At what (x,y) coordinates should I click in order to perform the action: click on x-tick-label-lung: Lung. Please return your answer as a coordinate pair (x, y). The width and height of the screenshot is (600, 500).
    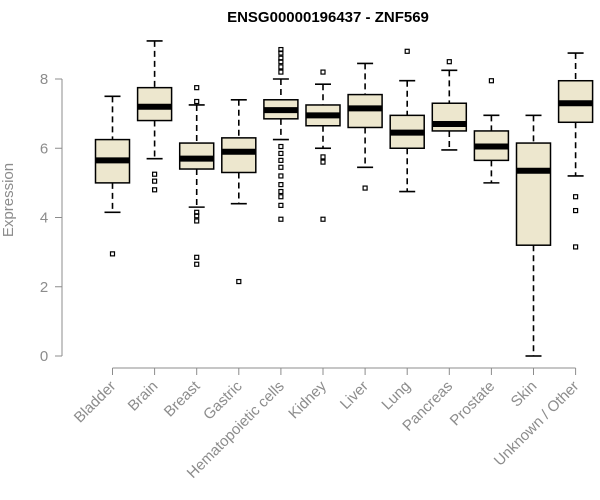
    Looking at the image, I should click on (396, 396).